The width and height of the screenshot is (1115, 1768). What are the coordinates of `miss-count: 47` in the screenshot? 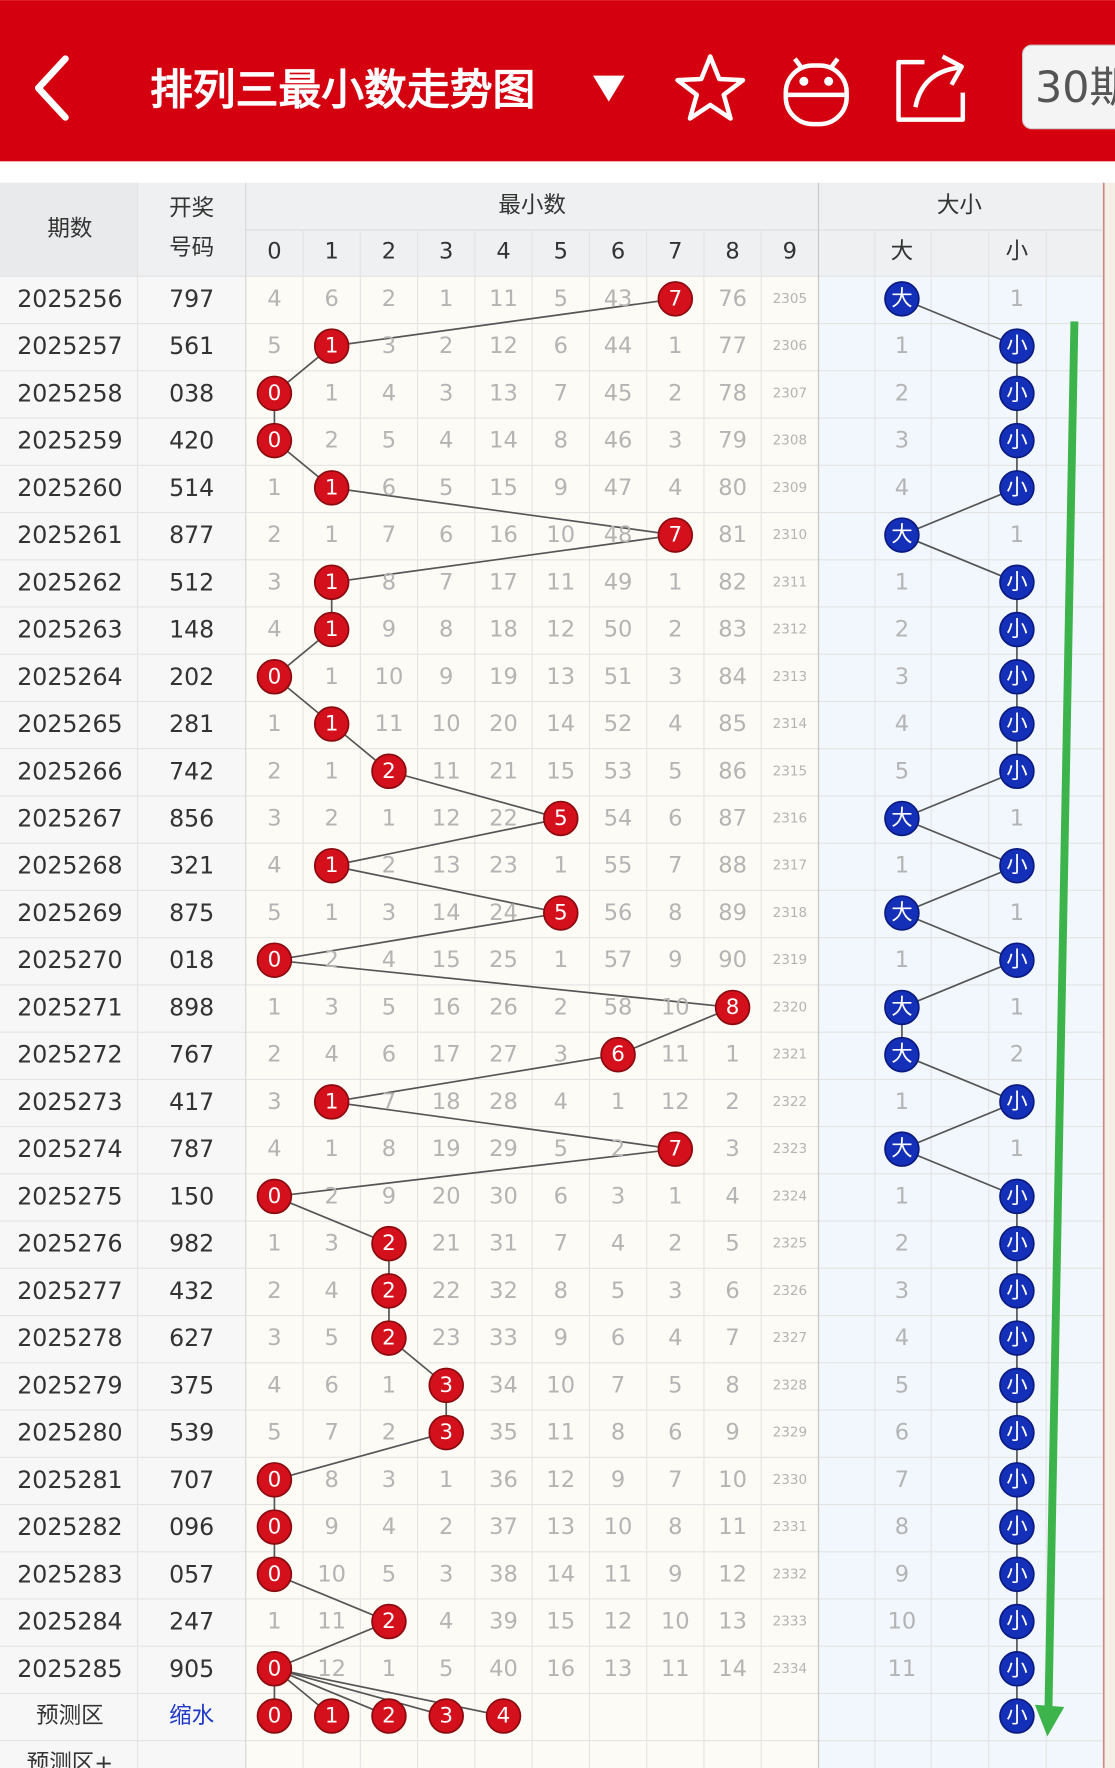 It's located at (618, 488).